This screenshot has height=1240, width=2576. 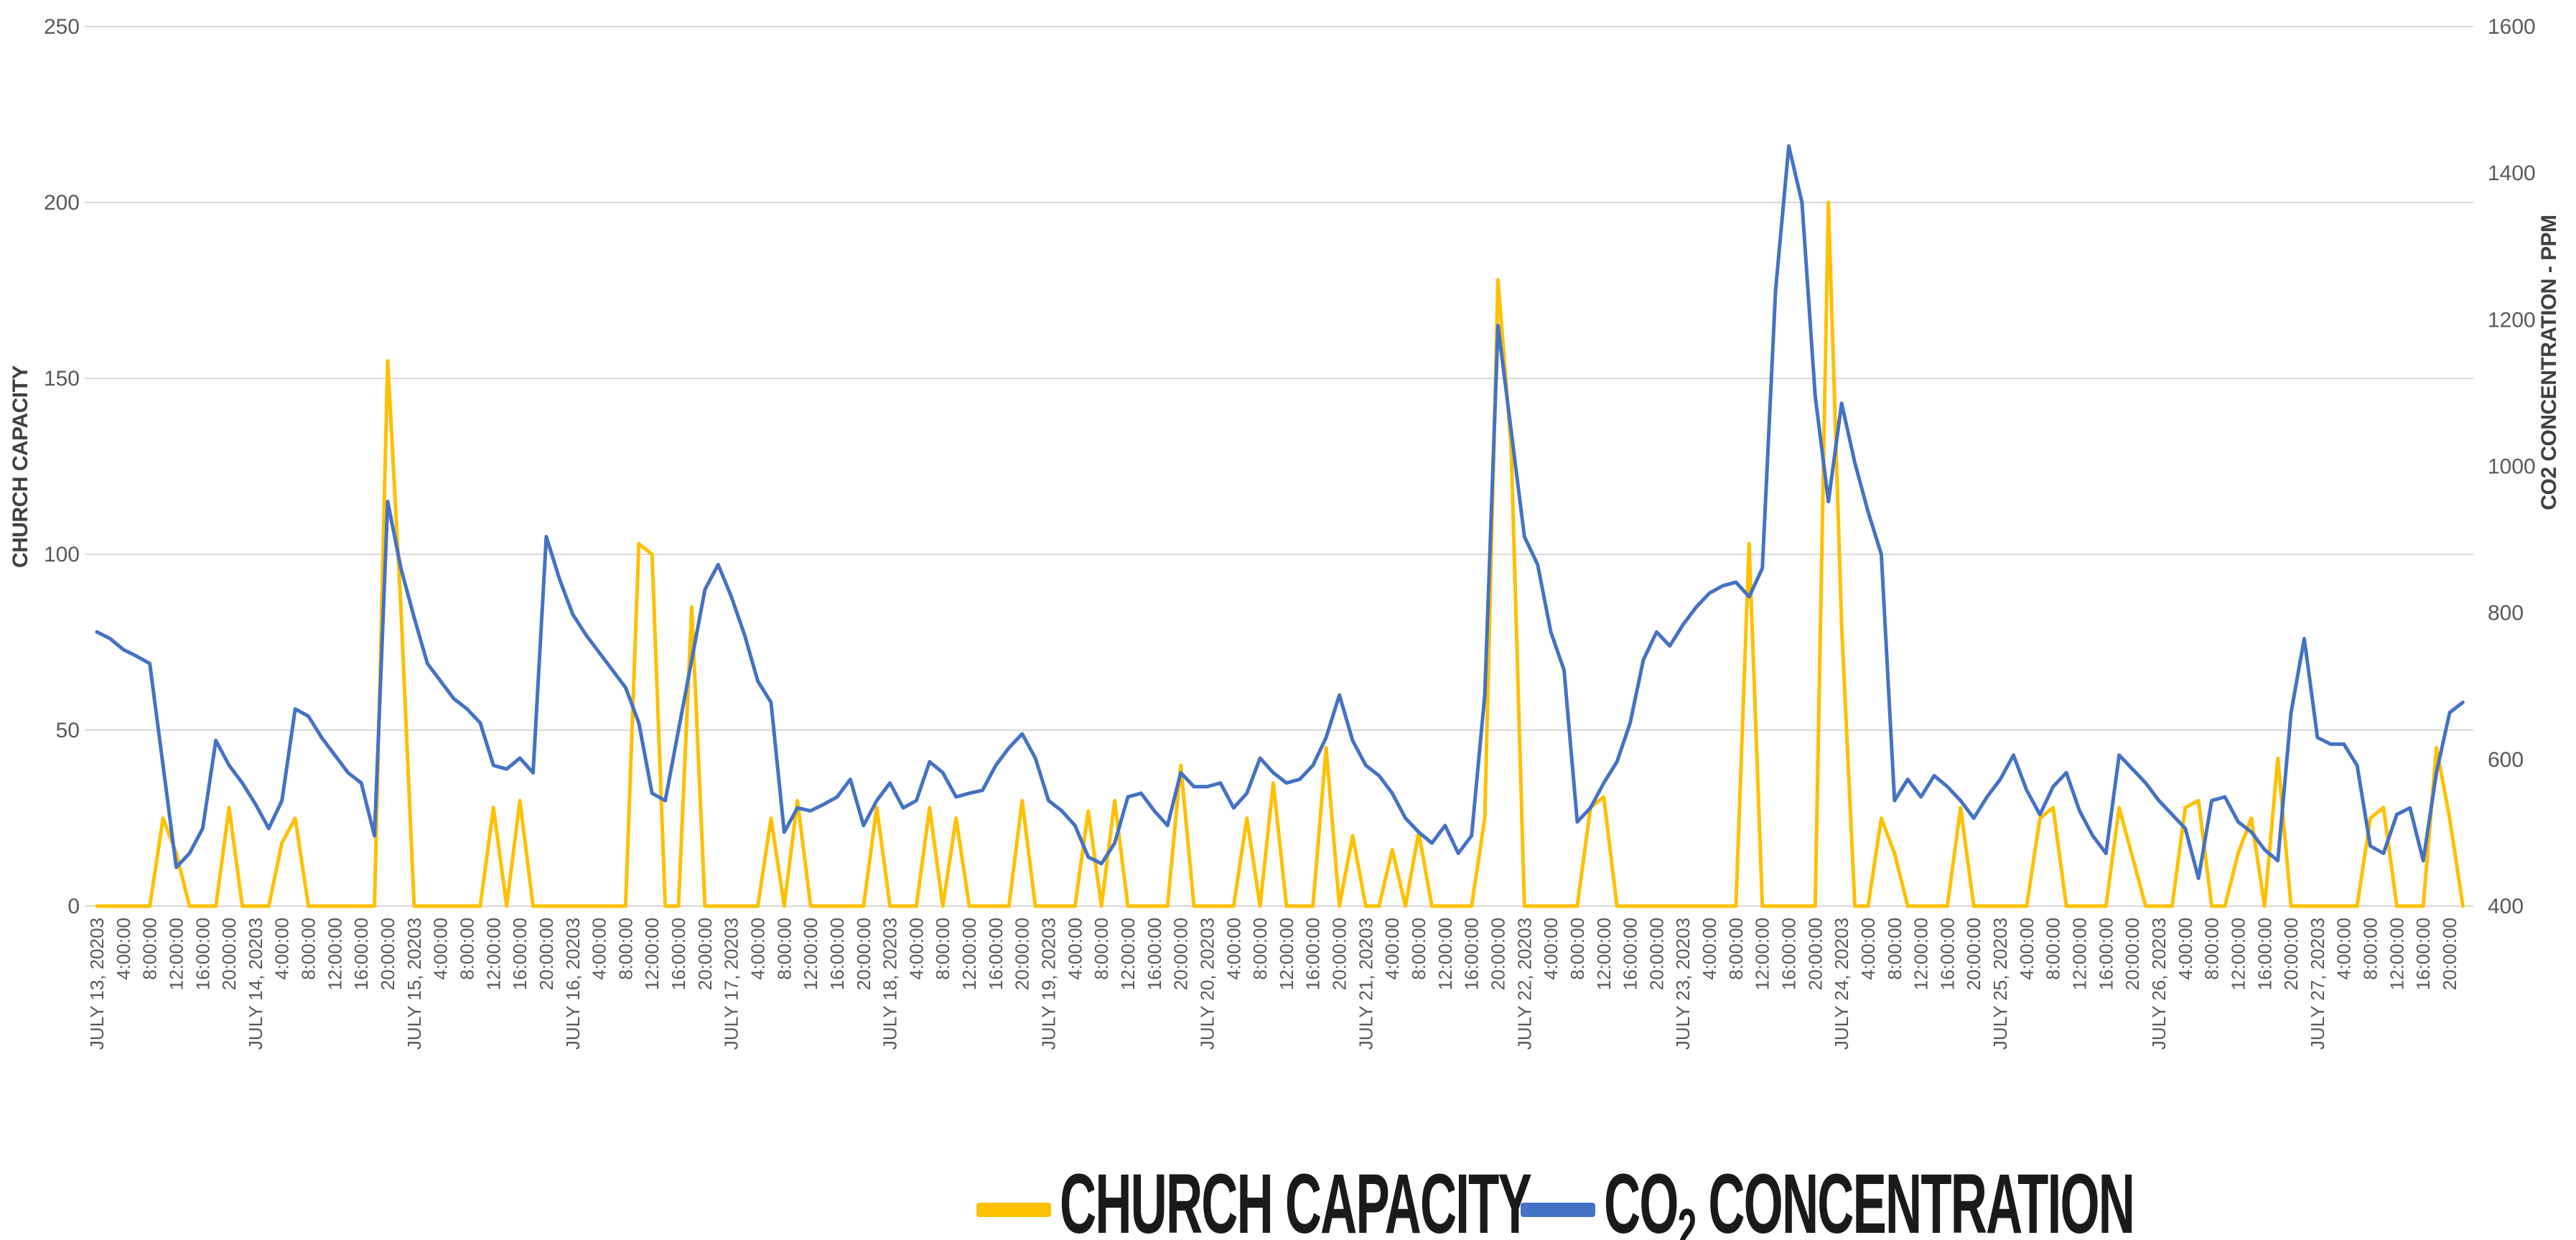 I want to click on y-left-tick-label: 100, so click(x=62, y=555).